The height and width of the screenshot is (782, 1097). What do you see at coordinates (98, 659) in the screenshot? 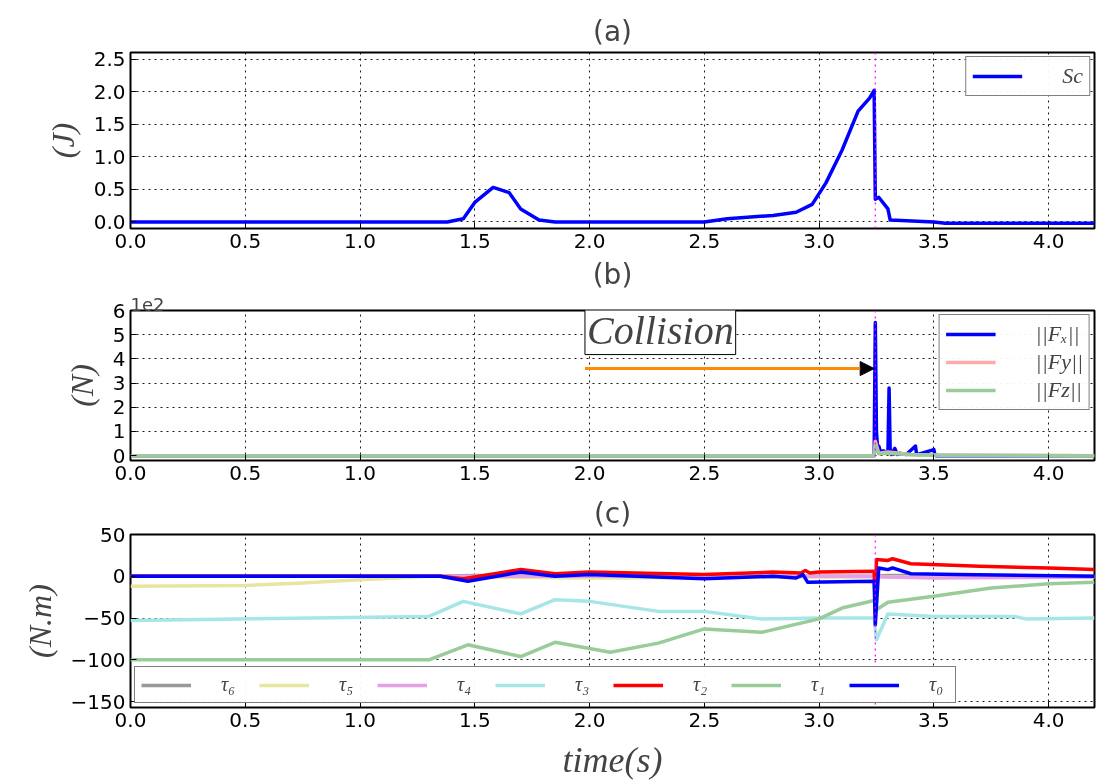
I see `y-tick-label: −100` at bounding box center [98, 659].